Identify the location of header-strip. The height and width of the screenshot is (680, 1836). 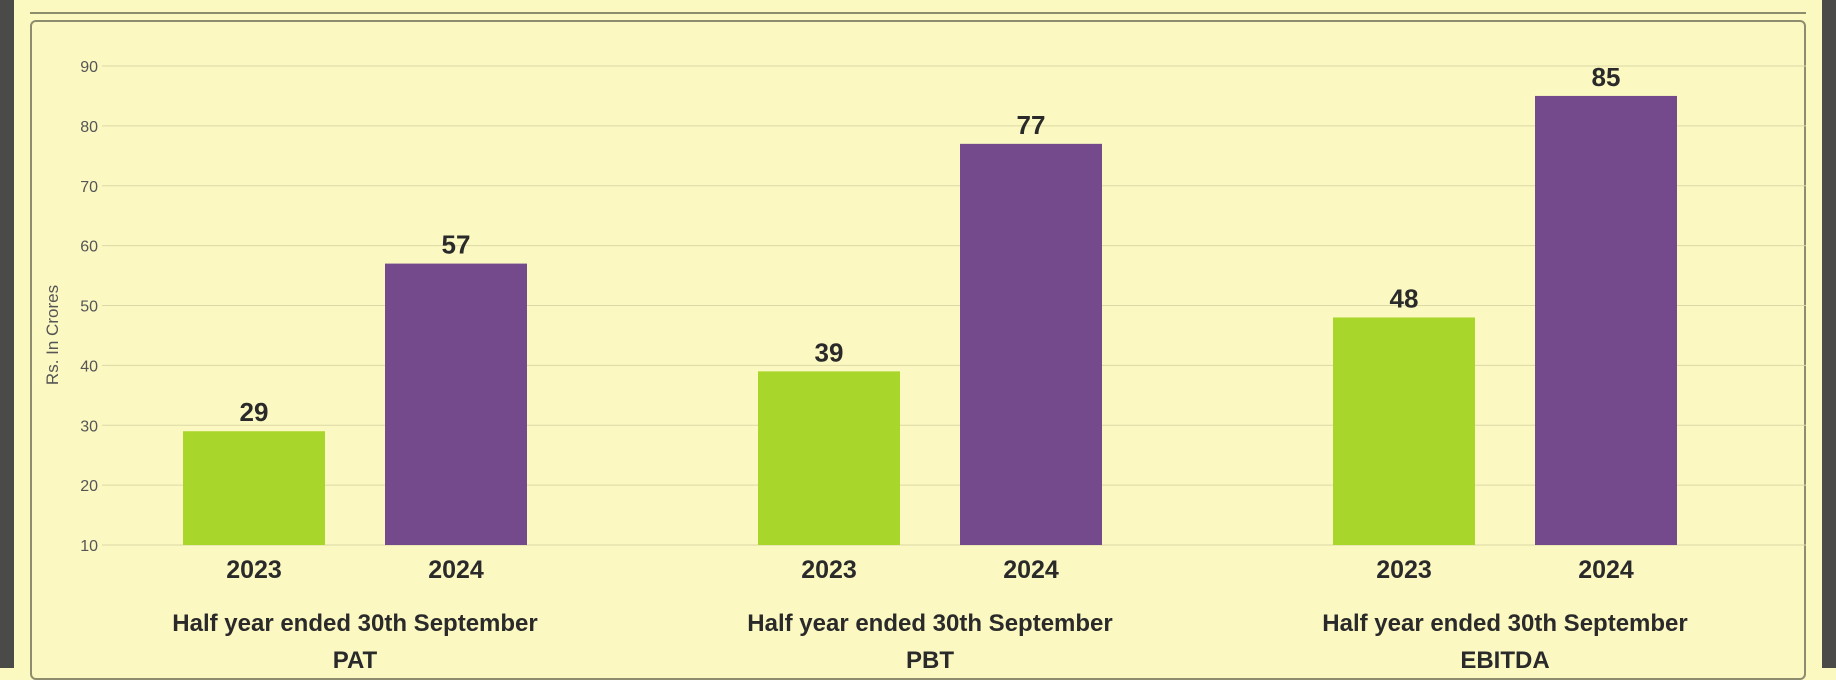
(918, 7).